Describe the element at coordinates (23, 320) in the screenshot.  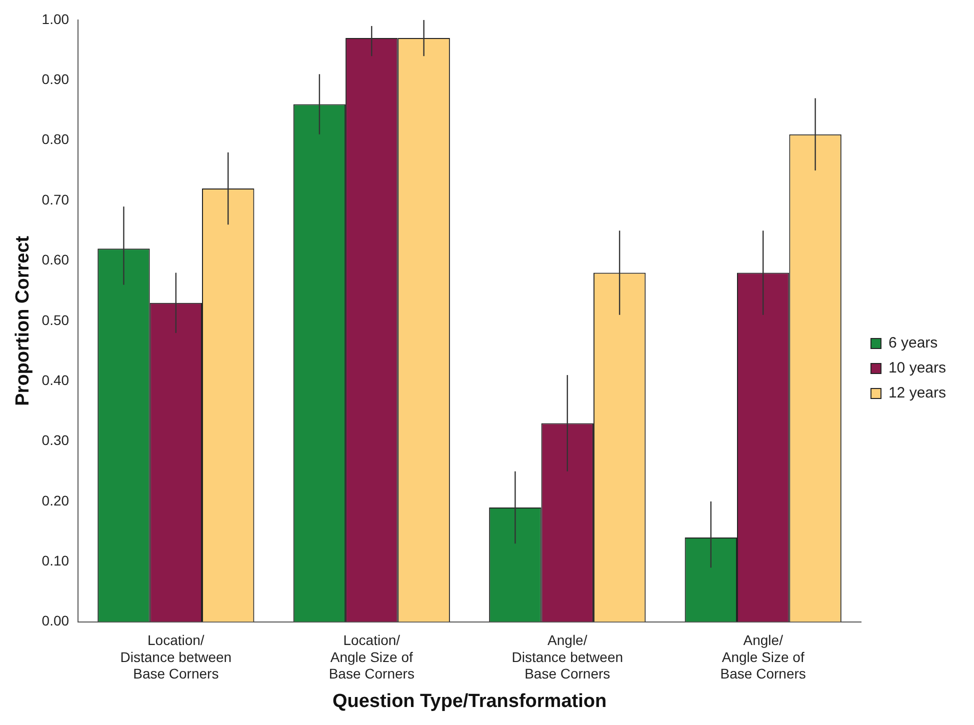
I see `y-axis-title: Proportion Correct` at that location.